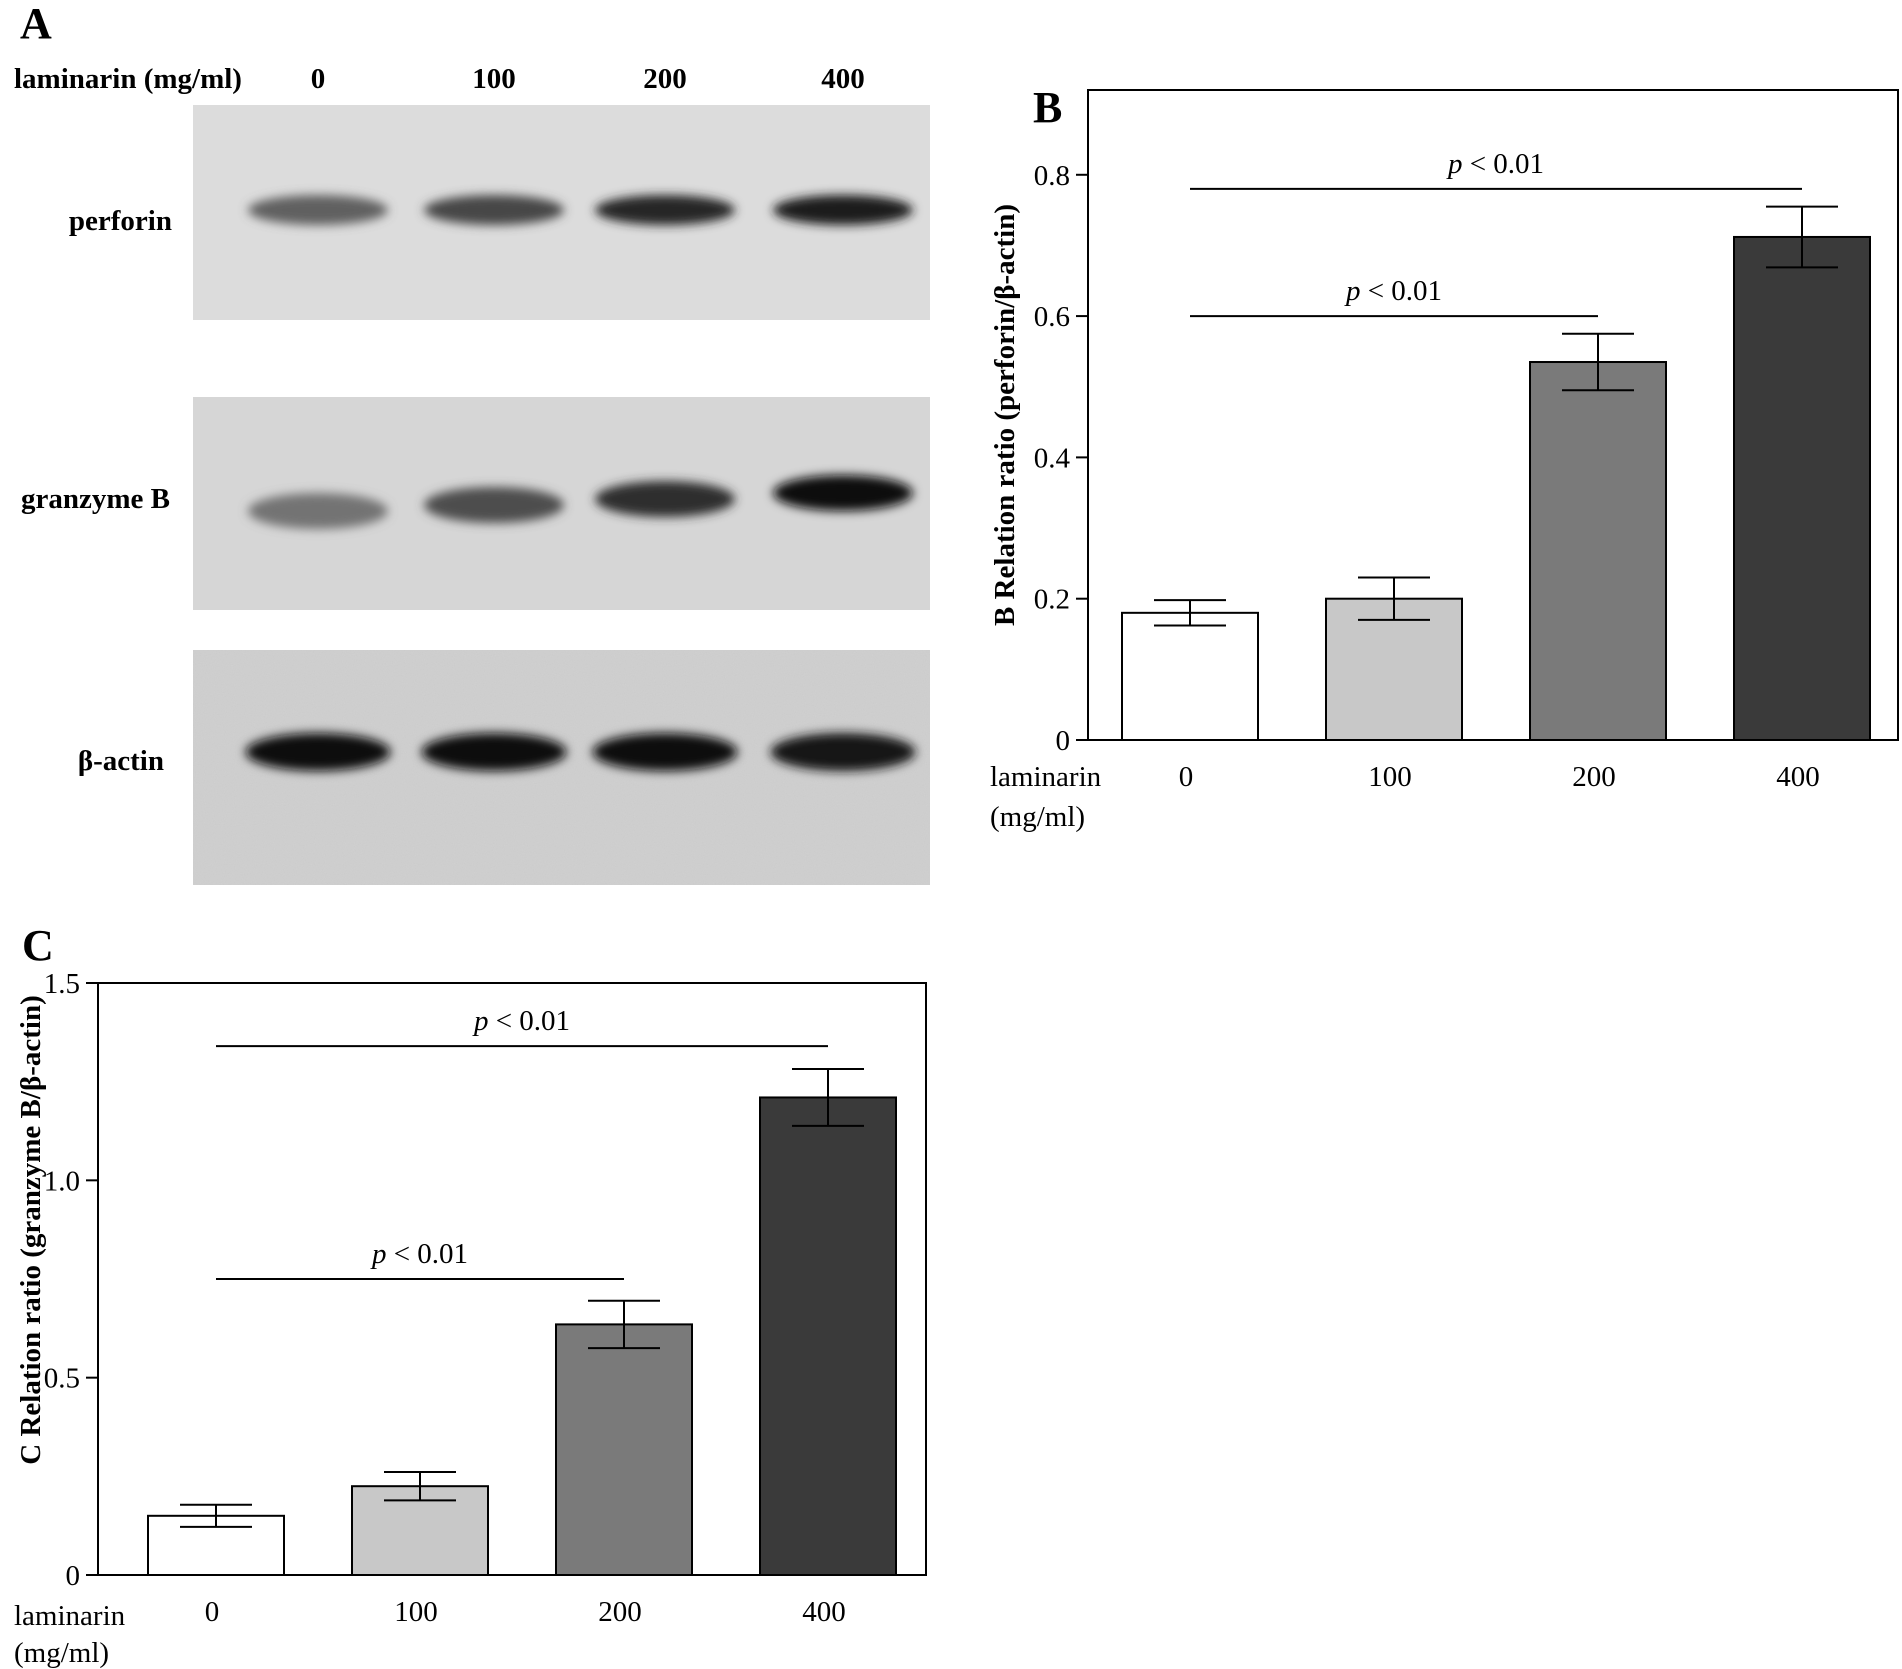 This screenshot has width=1902, height=1669. What do you see at coordinates (1052, 176) in the screenshot?
I see `chart-b-ytick-label: 0.8` at bounding box center [1052, 176].